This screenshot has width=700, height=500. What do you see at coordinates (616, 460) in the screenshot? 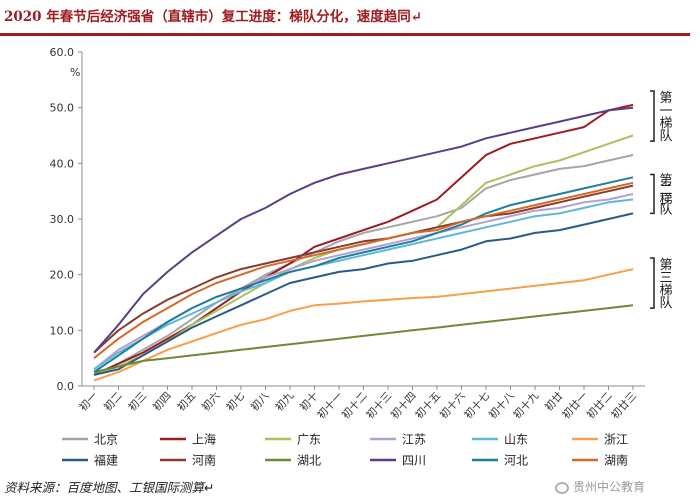
I see `legend-label-湖南: 湖南` at bounding box center [616, 460].